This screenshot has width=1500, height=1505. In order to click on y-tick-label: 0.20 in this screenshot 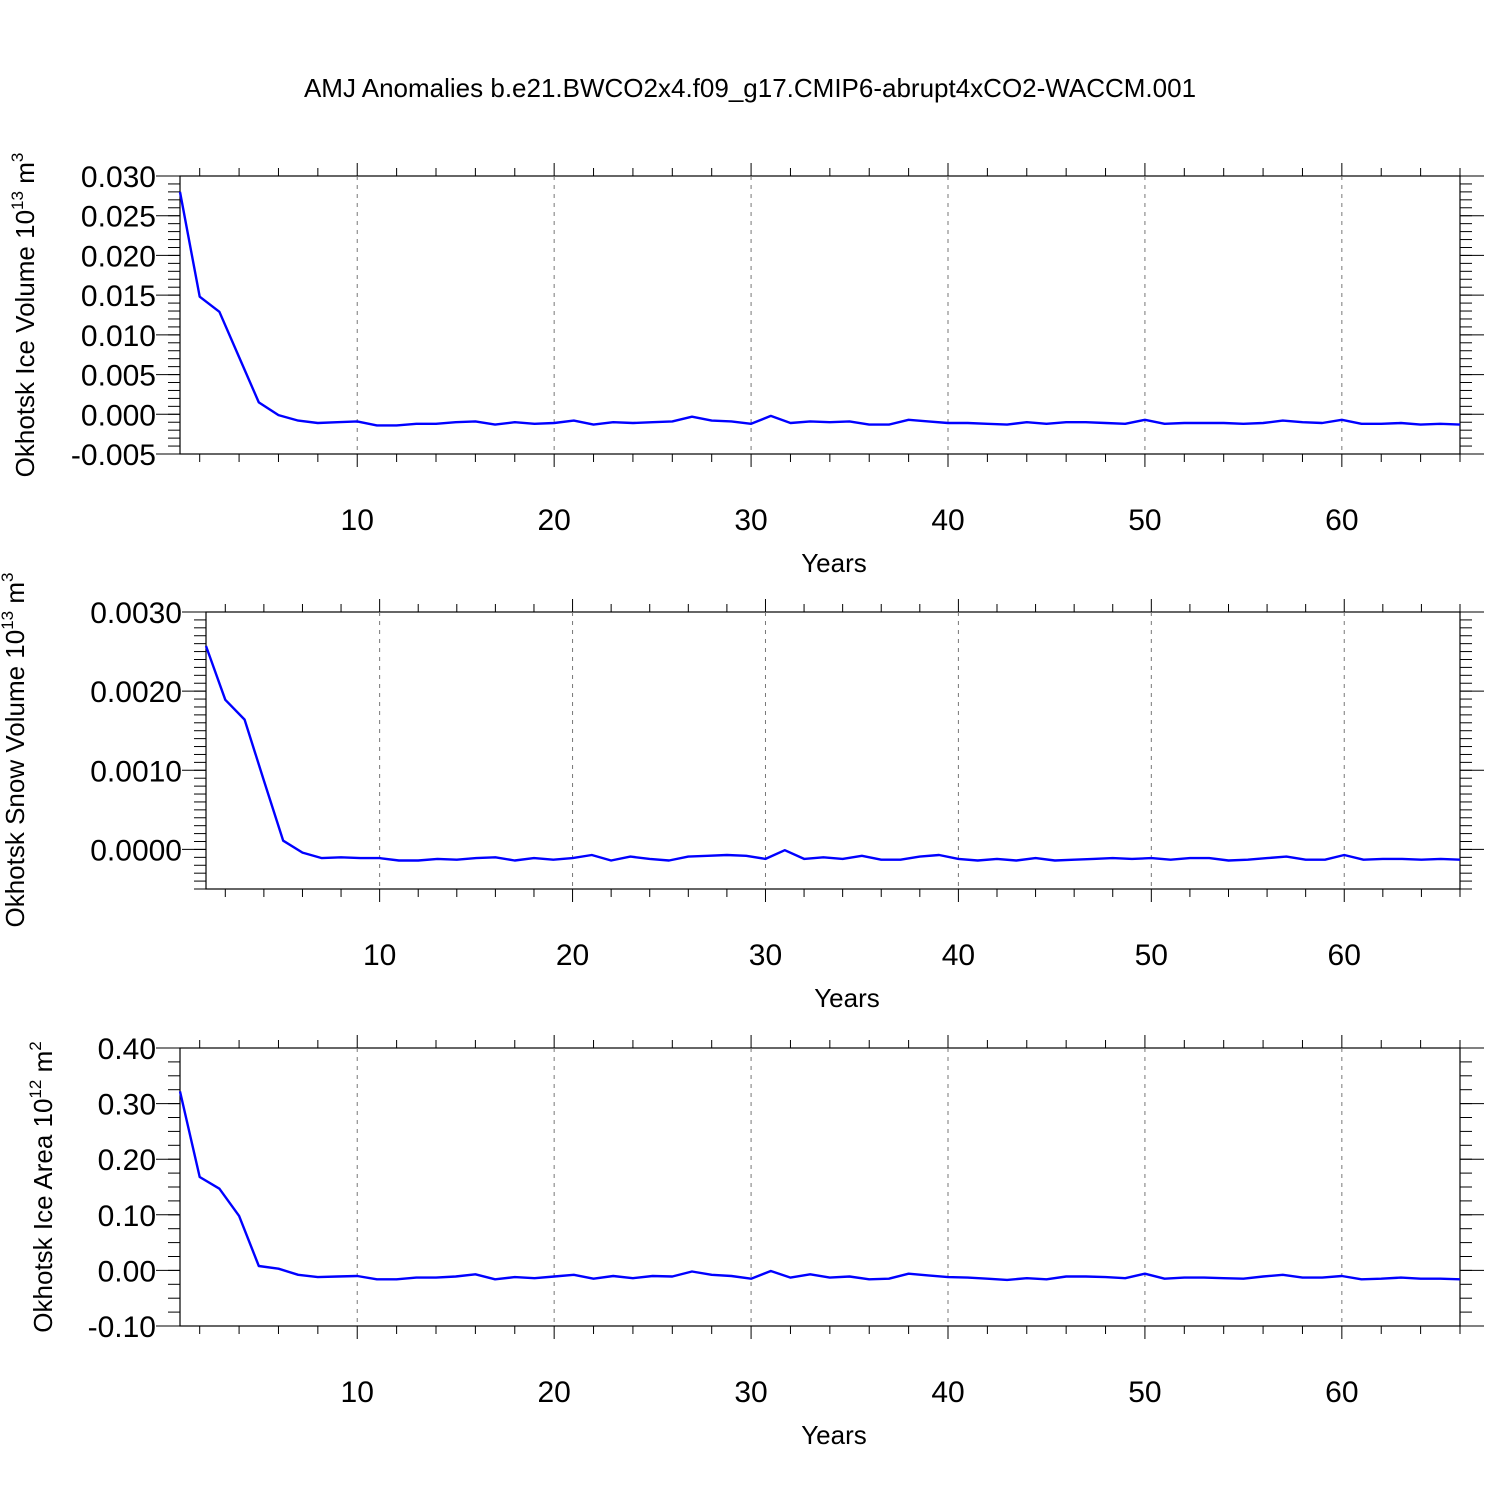, I will do `click(127, 1160)`.